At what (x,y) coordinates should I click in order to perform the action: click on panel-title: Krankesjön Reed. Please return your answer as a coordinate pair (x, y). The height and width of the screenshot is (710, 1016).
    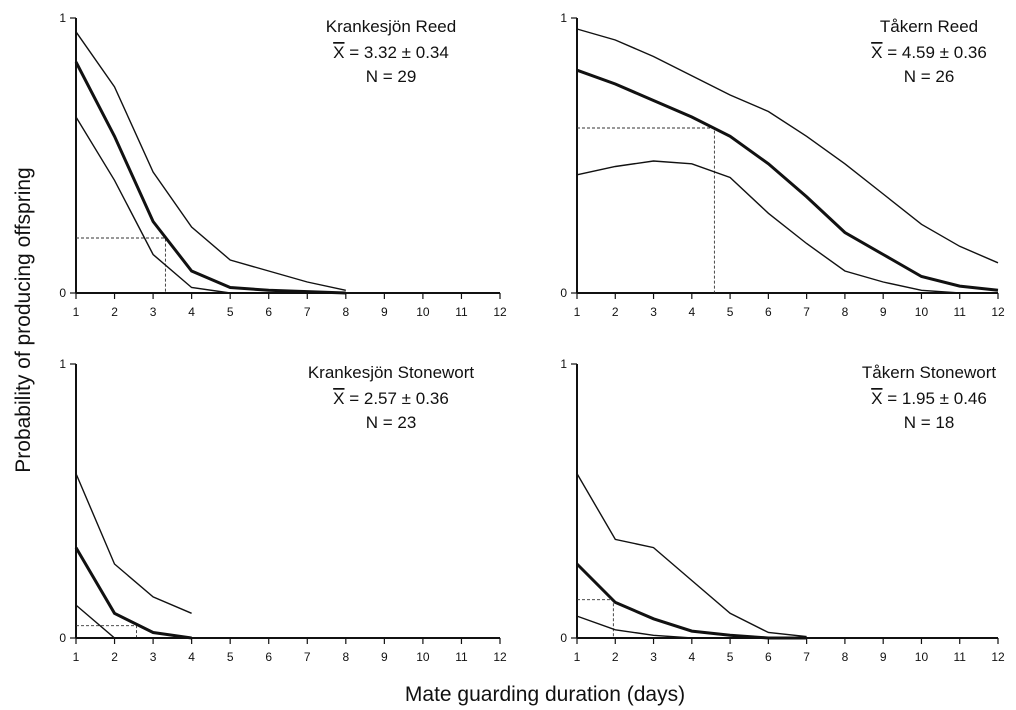
    Looking at the image, I should click on (391, 26).